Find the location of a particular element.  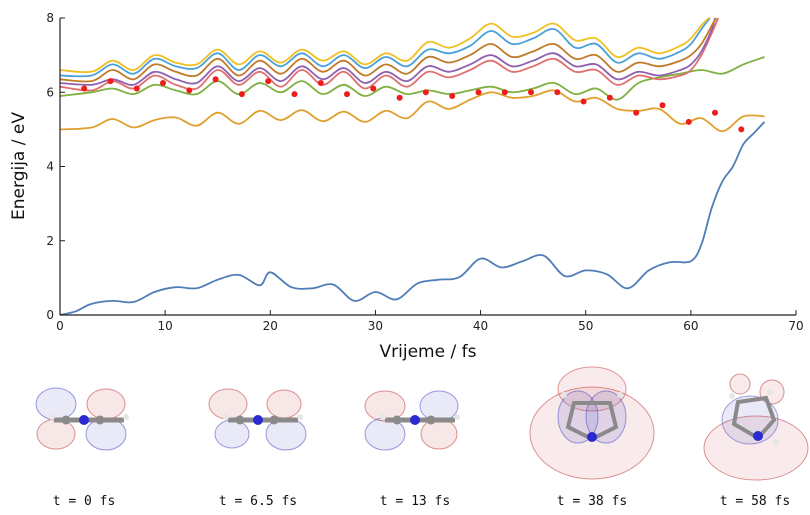

x-tick-label: 50 is located at coordinates (585, 326).